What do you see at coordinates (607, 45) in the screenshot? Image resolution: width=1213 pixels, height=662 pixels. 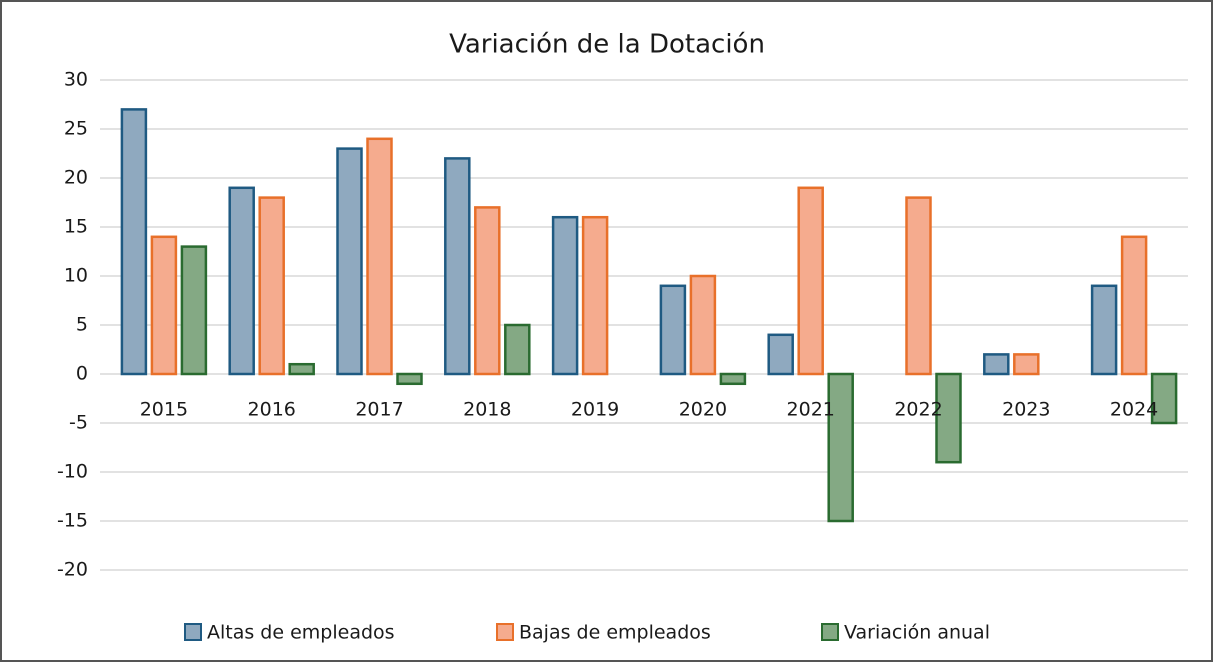 I see `chart-title: Variación de la Dotación` at bounding box center [607, 45].